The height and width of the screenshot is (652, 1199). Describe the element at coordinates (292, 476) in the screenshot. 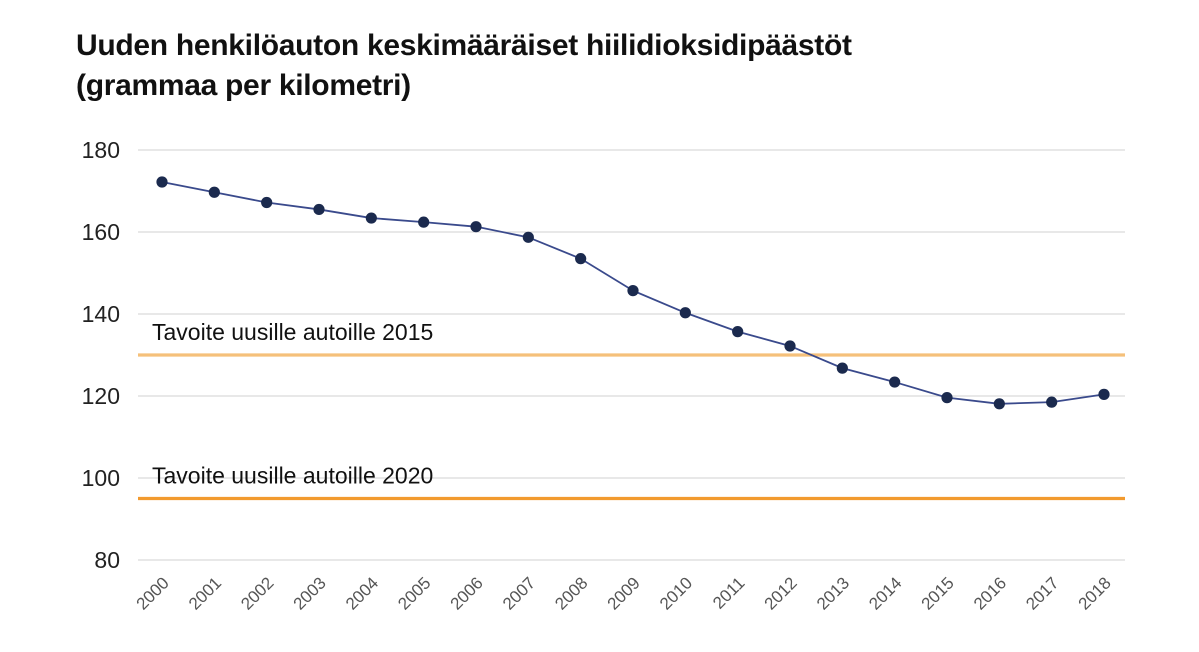

I see `target-line-label: Tavoite uusille autoille 2020` at that location.